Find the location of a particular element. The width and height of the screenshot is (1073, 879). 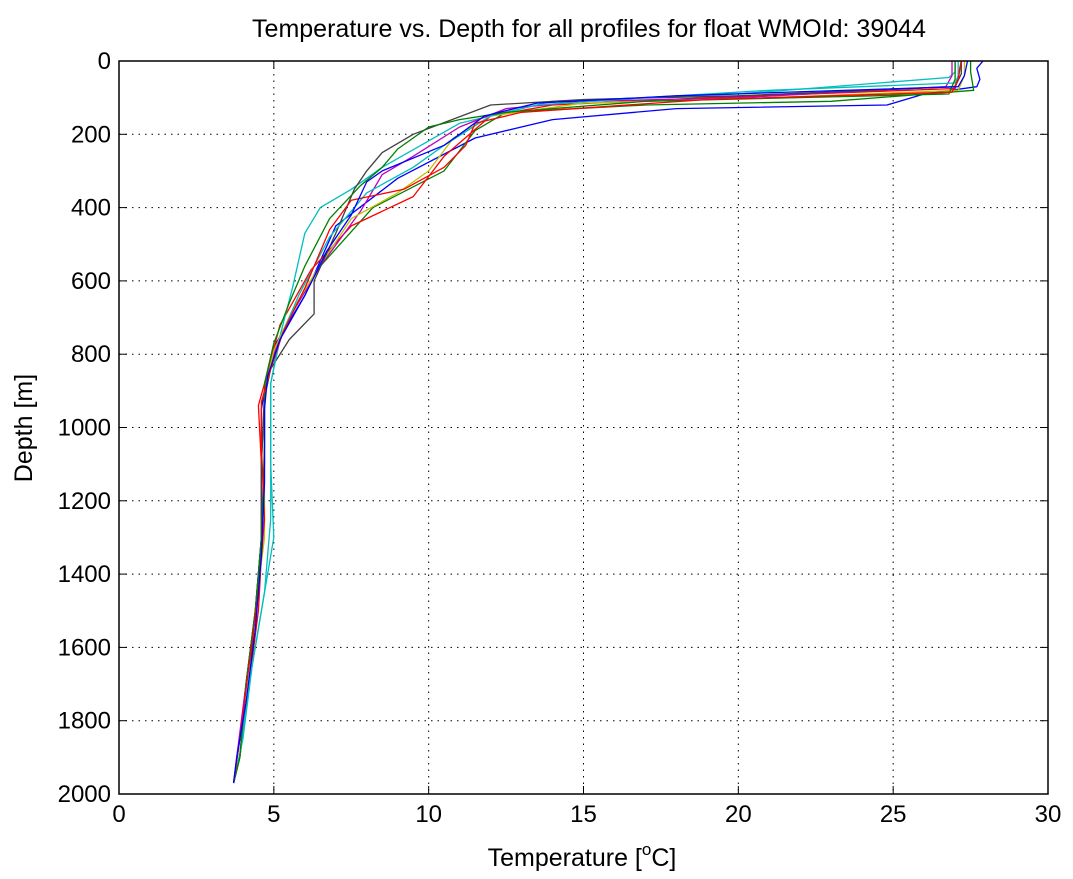

y-tick-label: 800 is located at coordinates (91, 354).